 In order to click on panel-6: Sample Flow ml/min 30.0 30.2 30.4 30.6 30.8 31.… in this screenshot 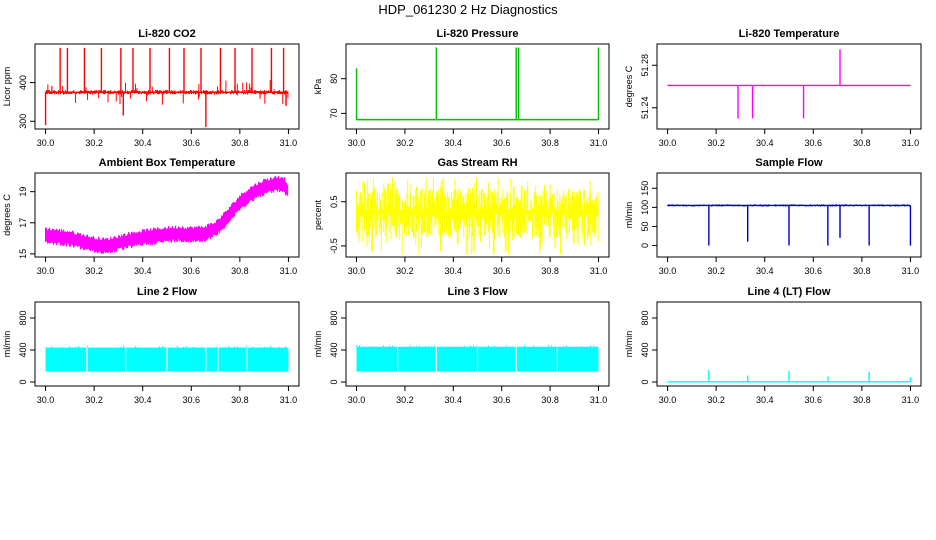, I will do `click(773, 216)`.